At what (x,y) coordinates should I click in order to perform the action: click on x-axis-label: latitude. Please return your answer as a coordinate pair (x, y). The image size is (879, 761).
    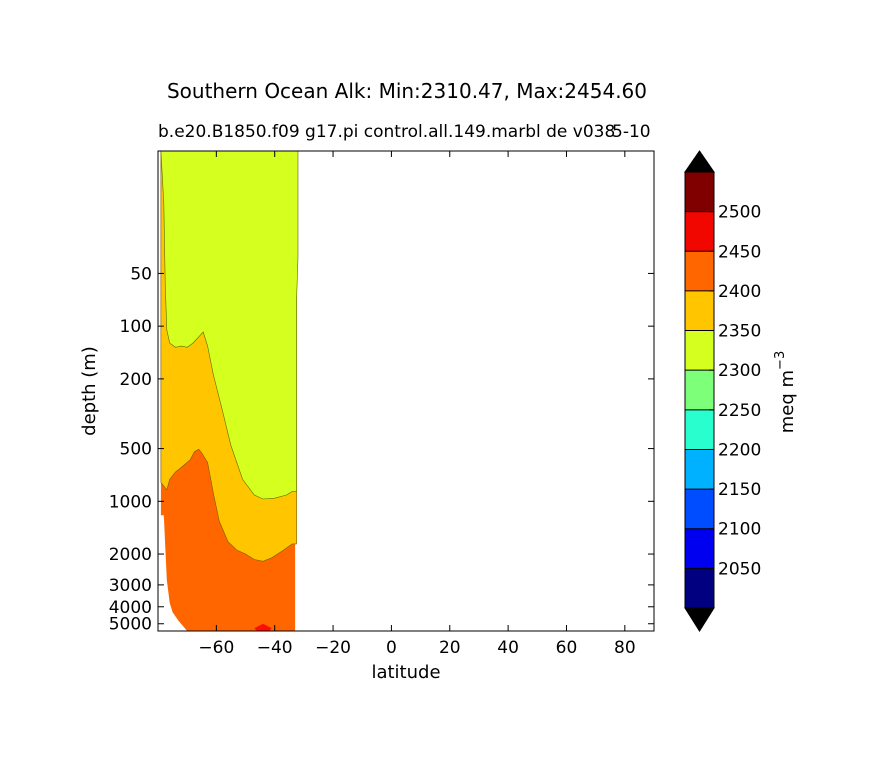
    Looking at the image, I should click on (405, 672).